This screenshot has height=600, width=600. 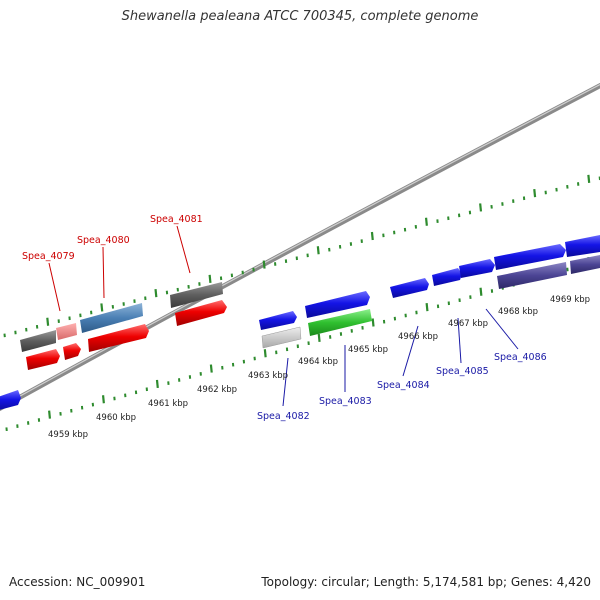 What do you see at coordinates (462, 371) in the screenshot?
I see `gene-label: Spea_4085` at bounding box center [462, 371].